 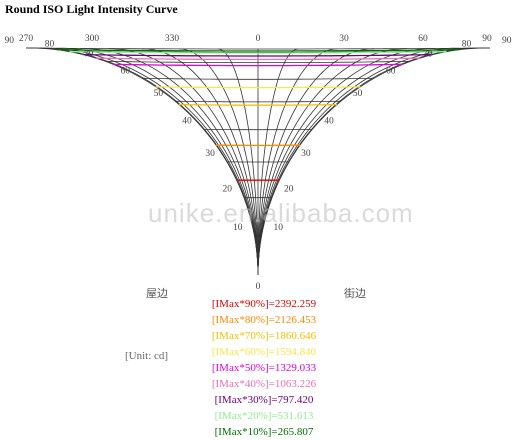 What do you see at coordinates (238, 161) in the screenshot?
I see `meridian--10` at bounding box center [238, 161].